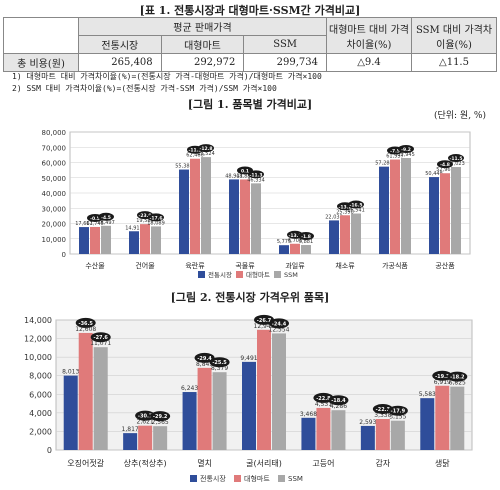 This screenshot has height=490, width=500. What do you see at coordinates (382, 463) in the screenshot?
I see `category-label: 감자` at bounding box center [382, 463].